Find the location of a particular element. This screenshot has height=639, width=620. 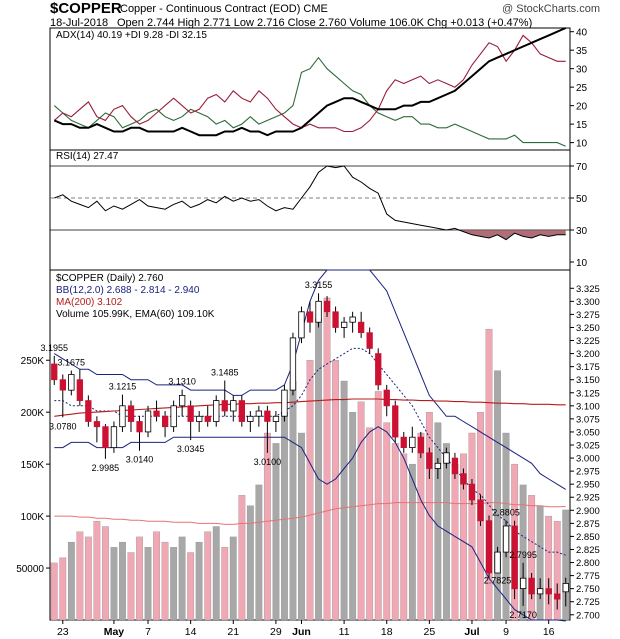

price-annotation: 2.7825 is located at coordinates (498, 581).